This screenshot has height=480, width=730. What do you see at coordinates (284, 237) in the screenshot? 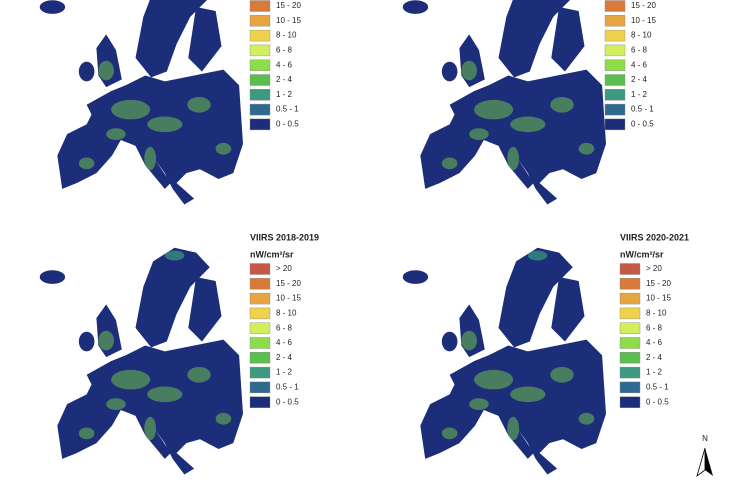
I see `legend-title: VIIRS 2018-2019` at bounding box center [284, 237].